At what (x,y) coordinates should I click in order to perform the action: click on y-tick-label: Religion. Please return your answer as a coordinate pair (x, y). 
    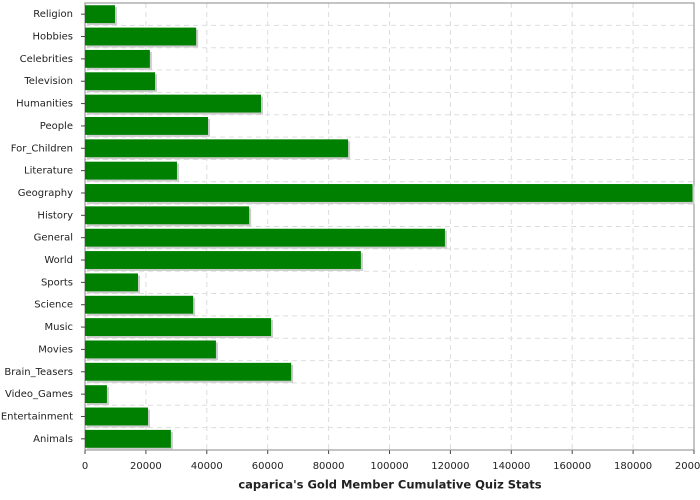
    Looking at the image, I should click on (53, 14).